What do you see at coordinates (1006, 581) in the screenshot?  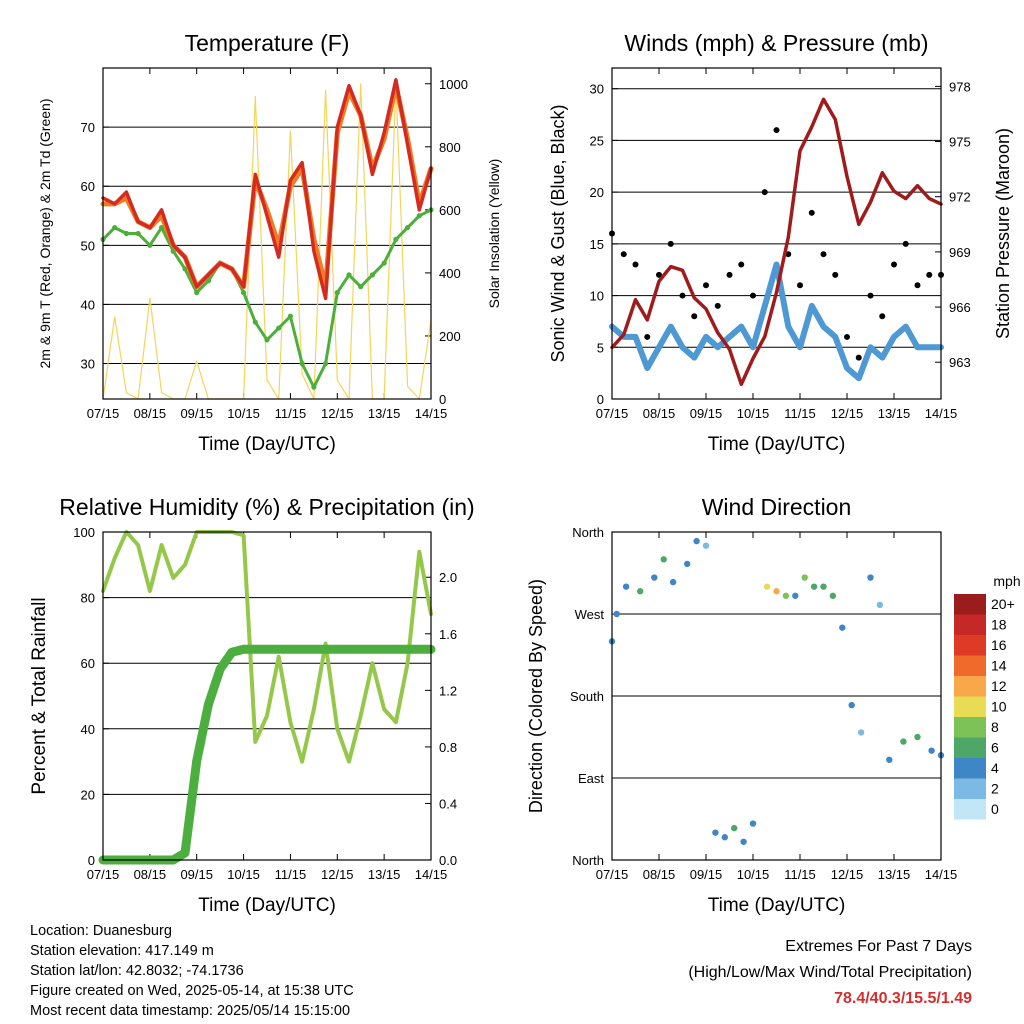 I see `legend-title: mph` at bounding box center [1006, 581].